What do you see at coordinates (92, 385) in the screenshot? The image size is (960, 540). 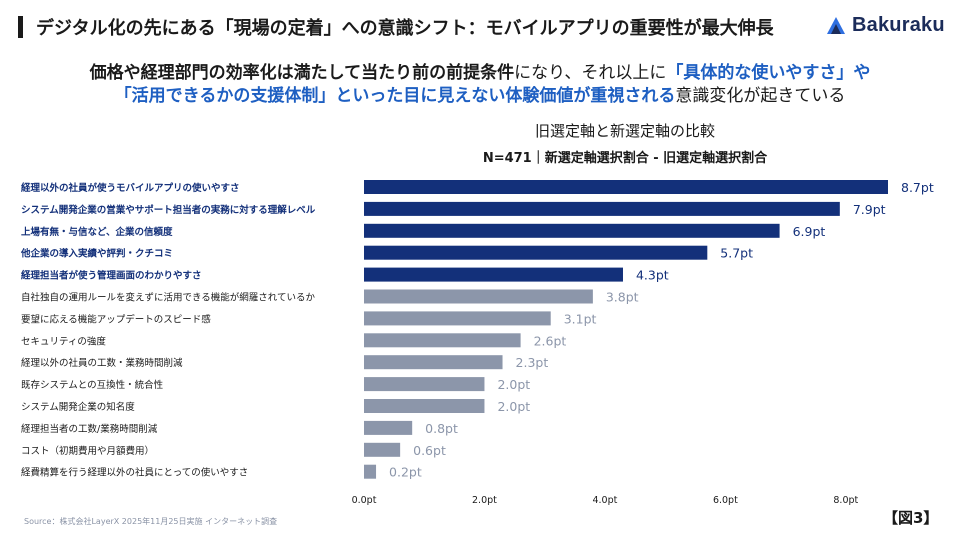 I see `category-label: 既存システムとの互換性・統合性` at bounding box center [92, 385].